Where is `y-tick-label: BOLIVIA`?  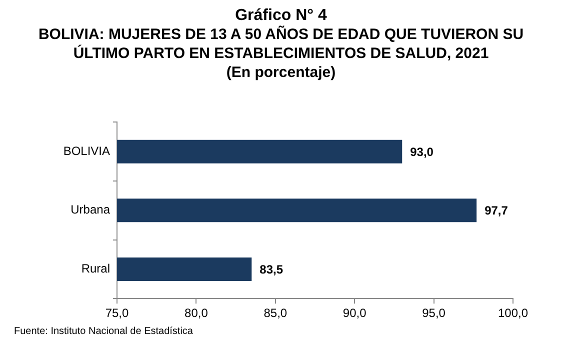 y-tick-label: BOLIVIA is located at coordinates (86, 151).